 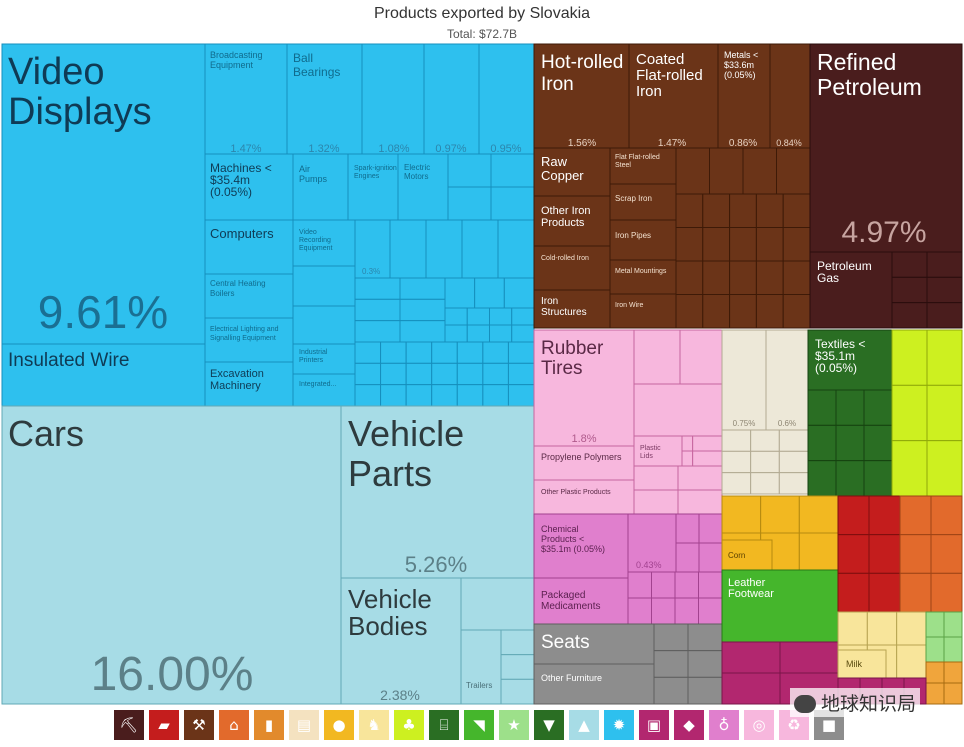 What do you see at coordinates (313, 174) in the screenshot?
I see `label-air-pumps: Air Pumps` at bounding box center [313, 174].